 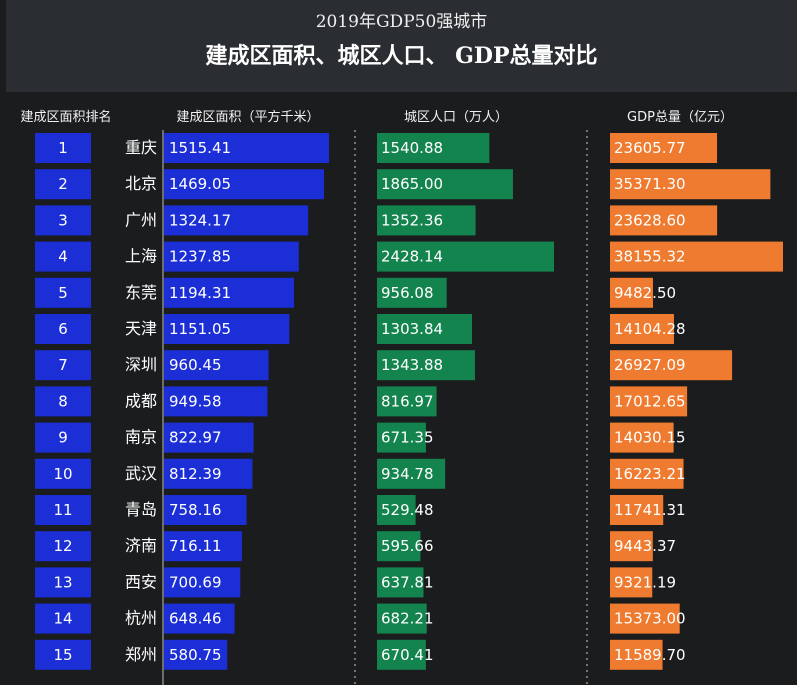 What do you see at coordinates (401, 46) in the screenshot?
I see `header: 2019年GDP50强城市 建成区面积、城区人口、 GDP总量对比` at bounding box center [401, 46].